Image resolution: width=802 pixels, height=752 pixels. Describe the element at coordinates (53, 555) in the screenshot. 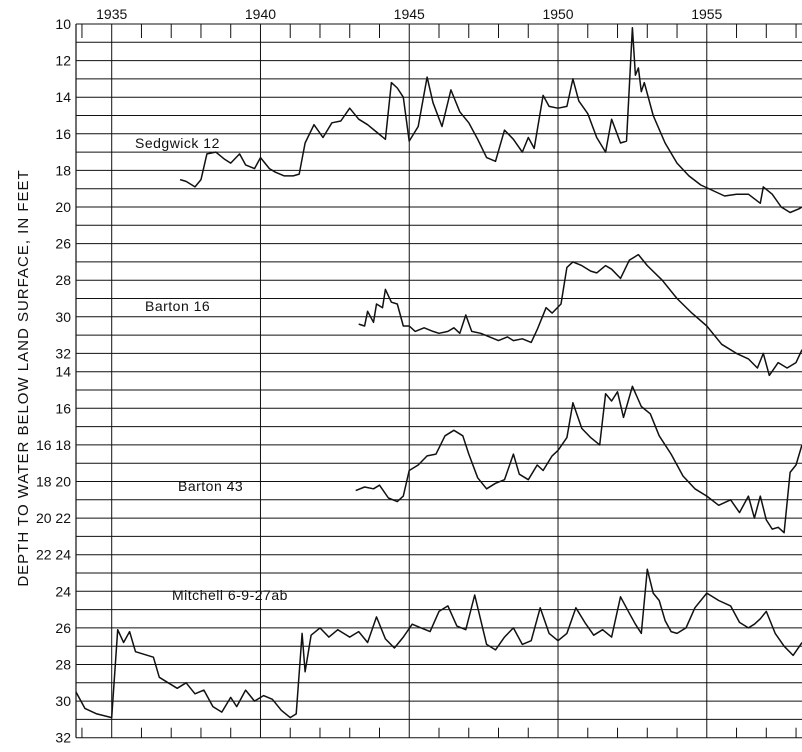

I see `y-tick-label: 22 24` at that location.